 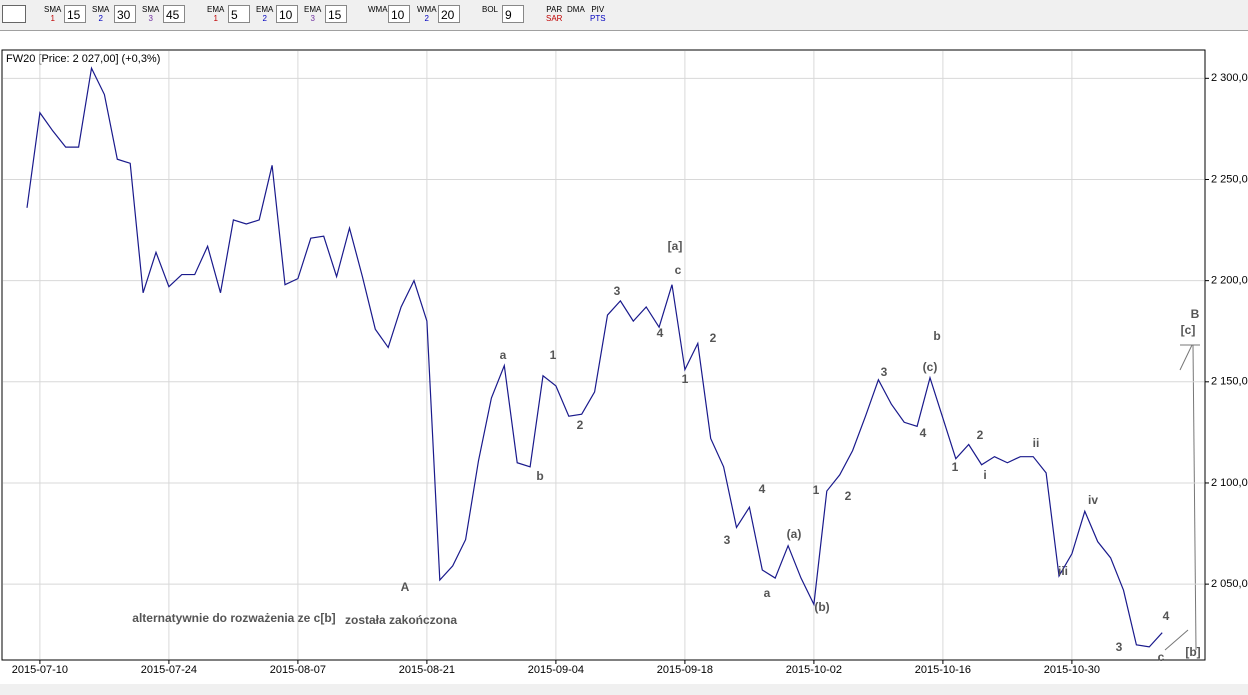 What do you see at coordinates (943, 670) in the screenshot?
I see `x-tick-label: 2015-10-16` at bounding box center [943, 670].